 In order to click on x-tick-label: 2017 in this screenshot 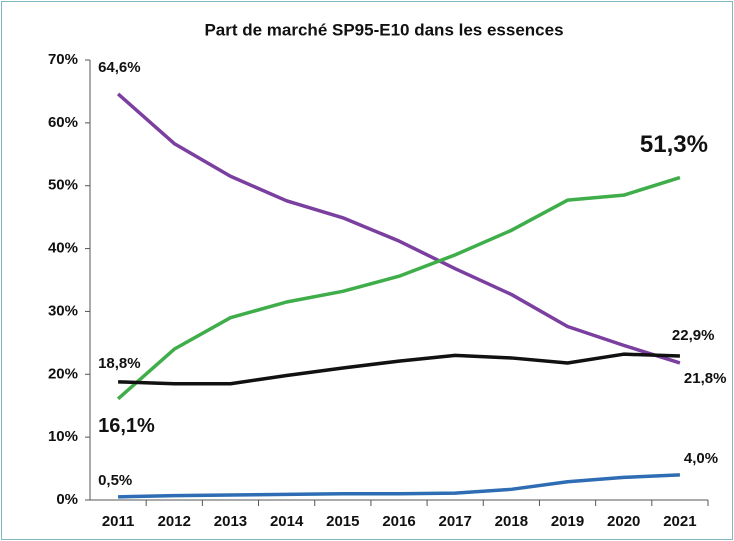, I will do `click(454, 521)`.